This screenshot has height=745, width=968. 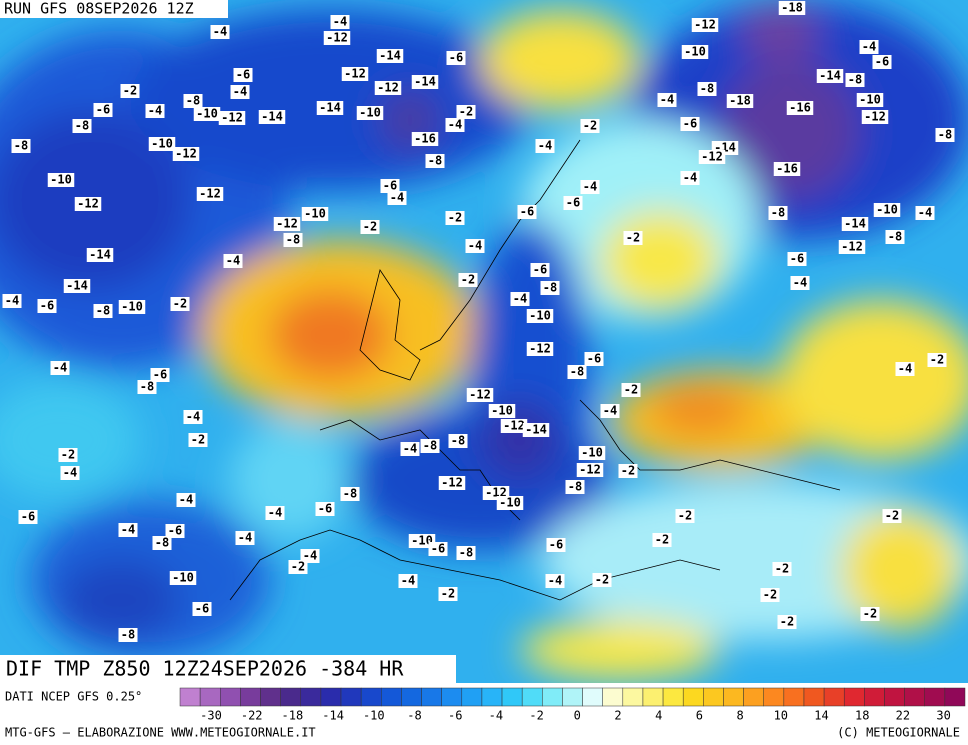 I want to click on source-label: DATI NCEP GFS 0.25°, so click(x=73, y=697).